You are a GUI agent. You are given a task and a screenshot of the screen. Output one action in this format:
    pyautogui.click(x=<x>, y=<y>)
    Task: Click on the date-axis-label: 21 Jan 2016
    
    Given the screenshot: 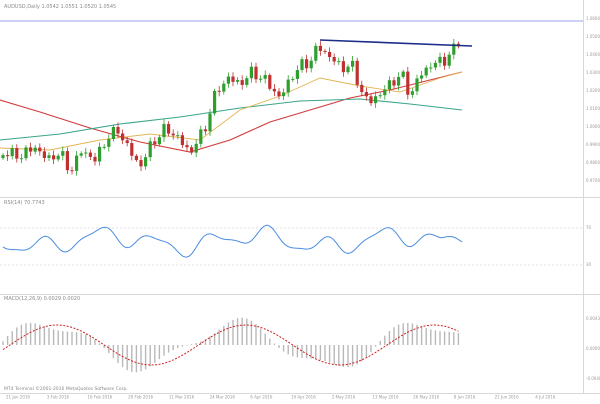 What is the action you would take?
    pyautogui.click(x=18, y=397)
    